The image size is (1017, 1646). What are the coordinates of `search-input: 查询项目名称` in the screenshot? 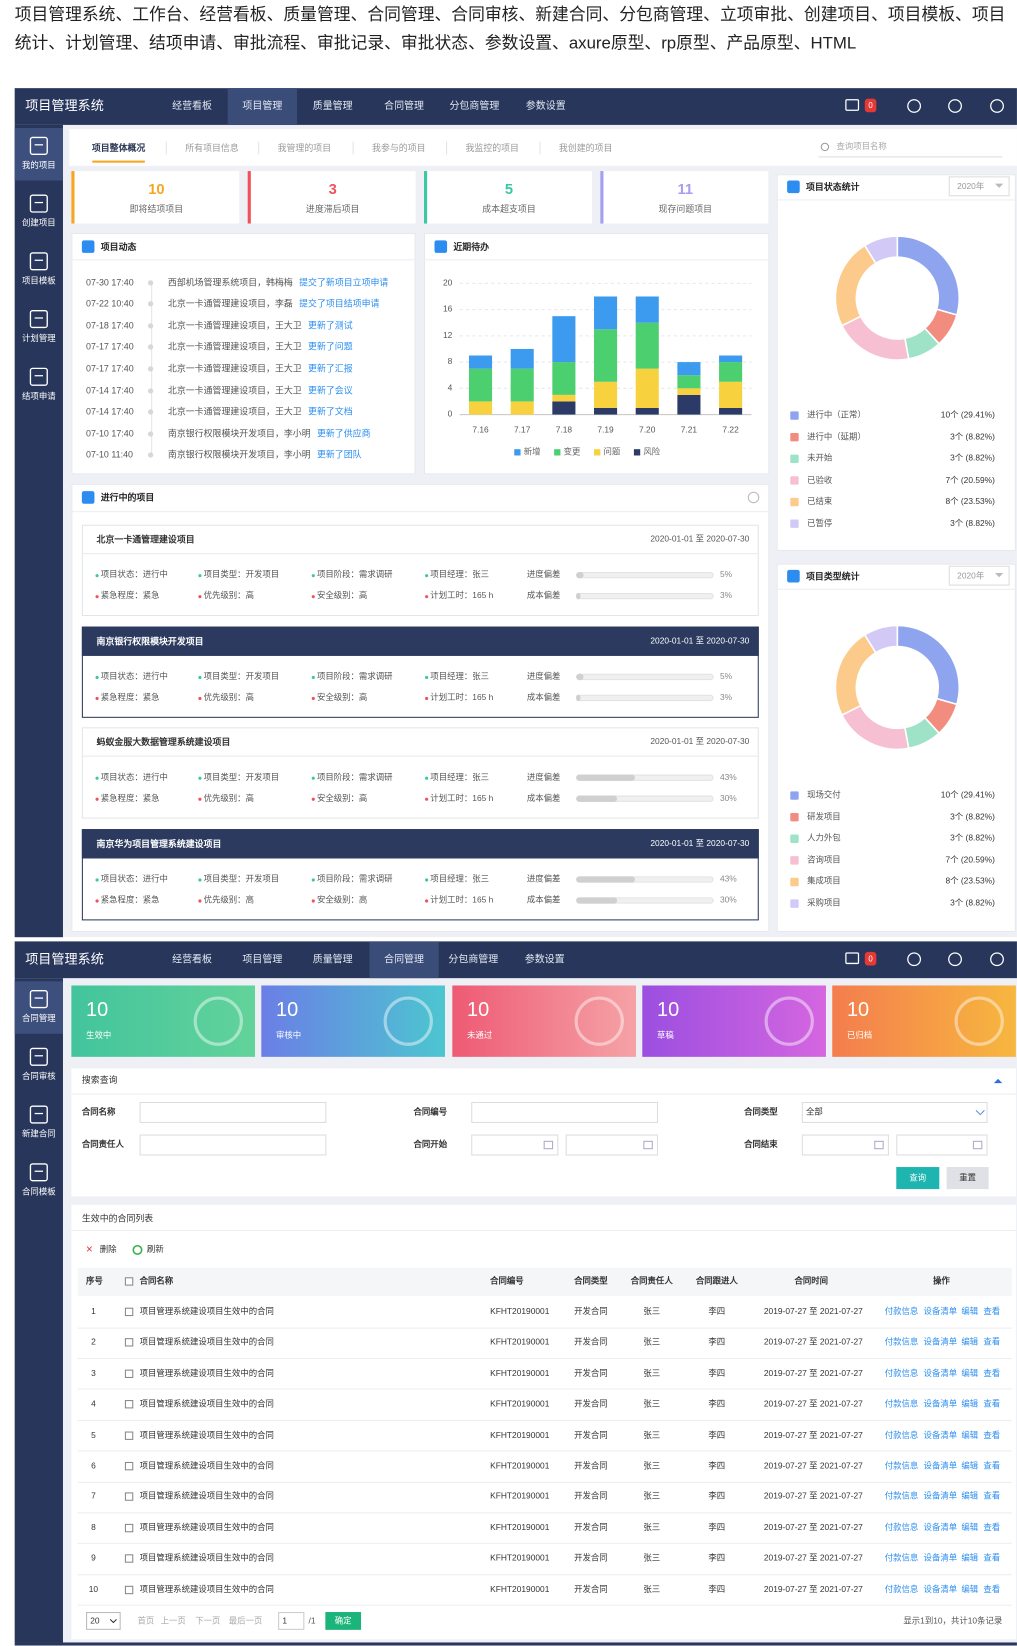 It's located at (861, 146).